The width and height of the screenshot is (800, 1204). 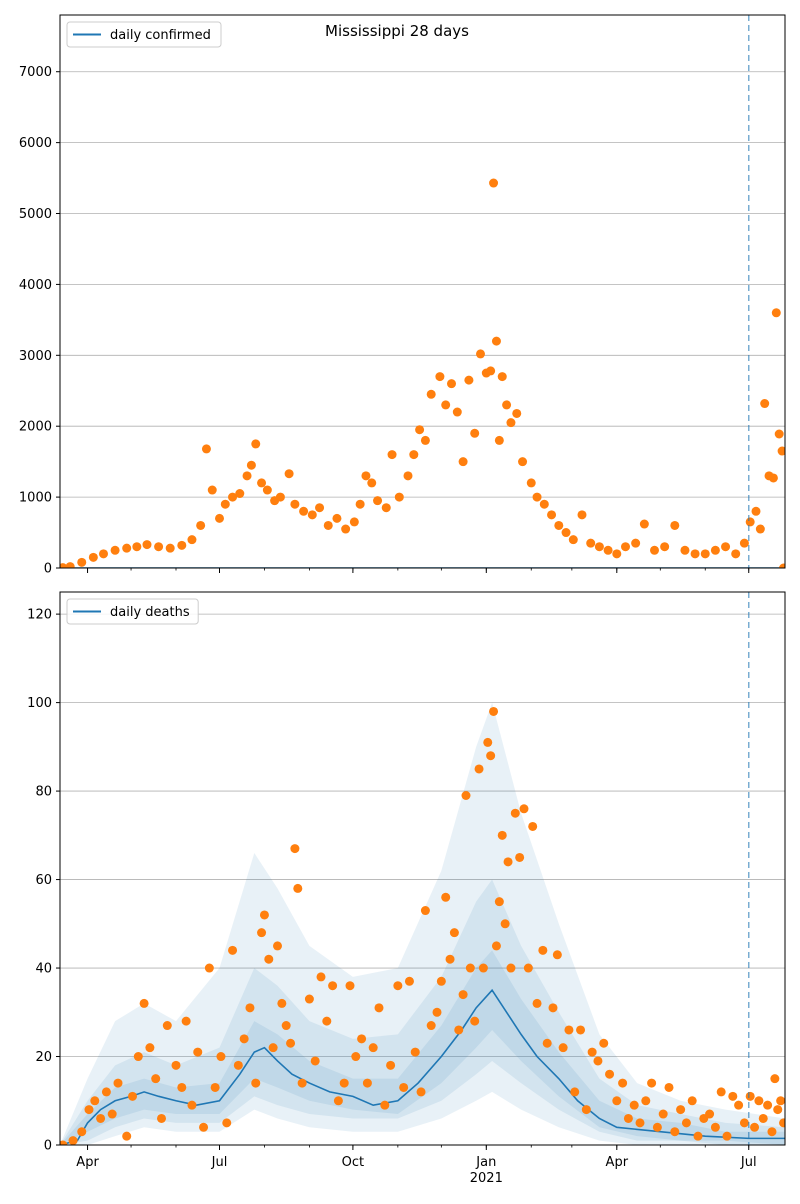 What do you see at coordinates (150, 612) in the screenshot?
I see `legend-label: daily deaths` at bounding box center [150, 612].